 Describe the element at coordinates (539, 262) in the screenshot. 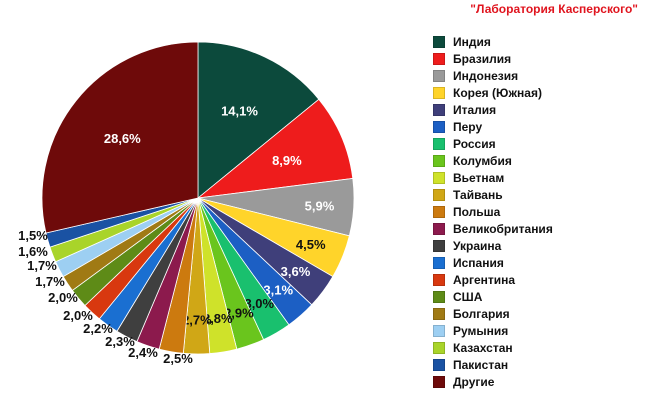

I see `legend-item: Испания` at that location.